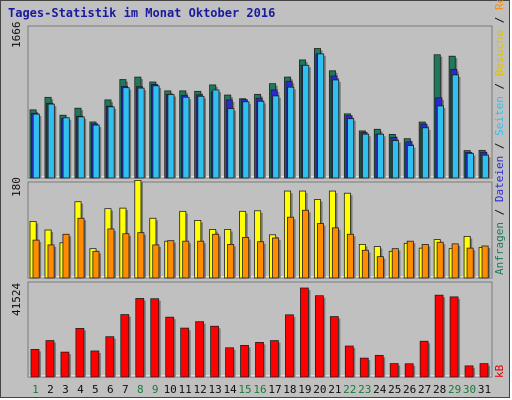  What do you see at coordinates (16, 35) in the screenshot?
I see `top-ymax-label: 1666` at bounding box center [16, 35].